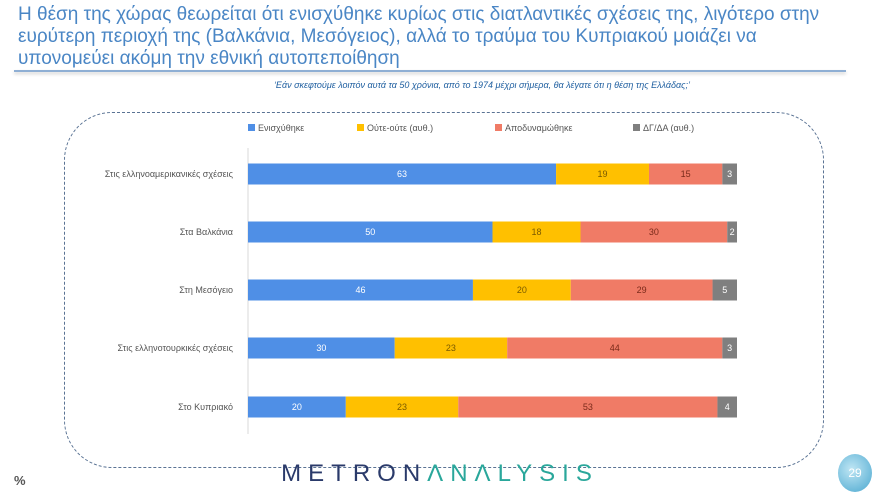 Image resolution: width=880 pixels, height=495 pixels. What do you see at coordinates (668, 128) in the screenshot?
I see `legend-label: ΔΓ/ΔΑ (αυθ.)` at bounding box center [668, 128].